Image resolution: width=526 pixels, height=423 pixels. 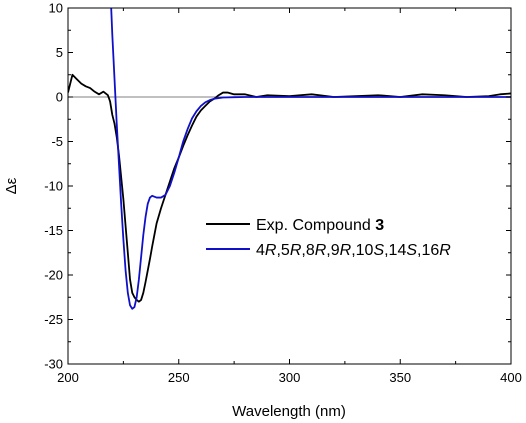 What do you see at coordinates (179, 377) in the screenshot?
I see `x-tick-label: 250` at bounding box center [179, 377].